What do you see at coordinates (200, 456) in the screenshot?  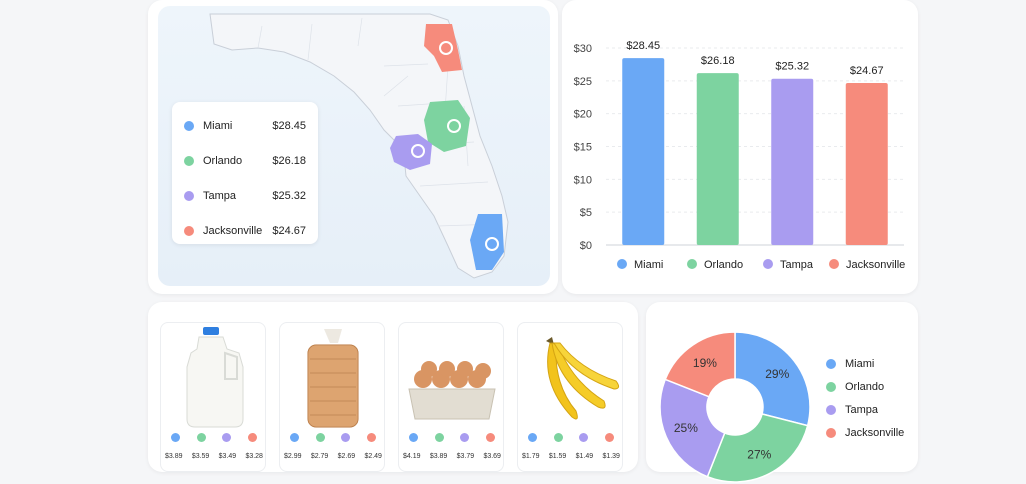 I see `price-orlando: $3.59` at bounding box center [200, 456].